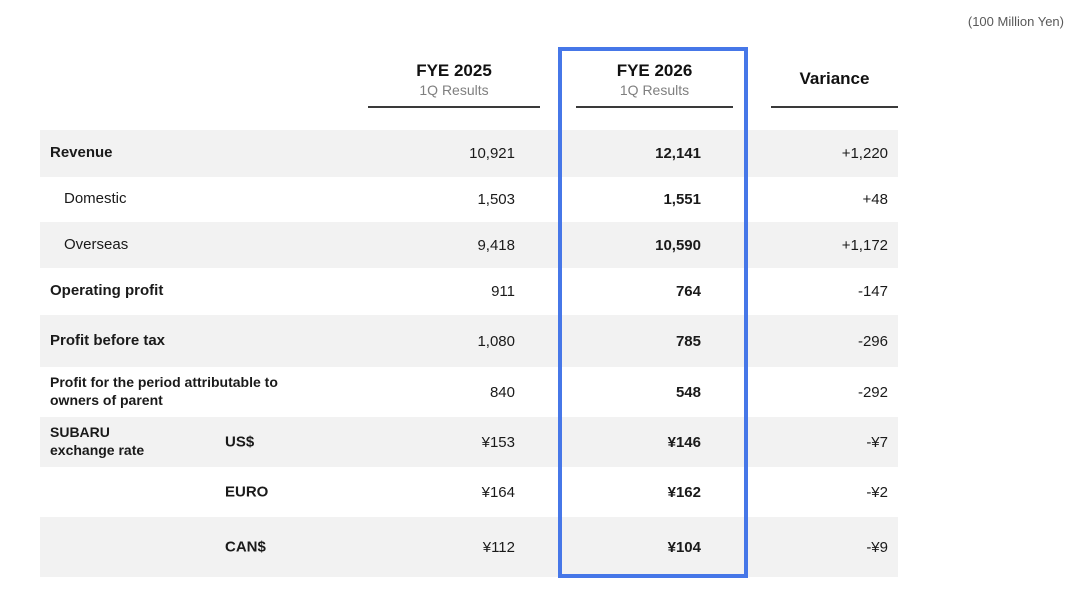 The height and width of the screenshot is (593, 1080). Describe the element at coordinates (247, 492) in the screenshot. I see `currency-label: EURO` at that location.